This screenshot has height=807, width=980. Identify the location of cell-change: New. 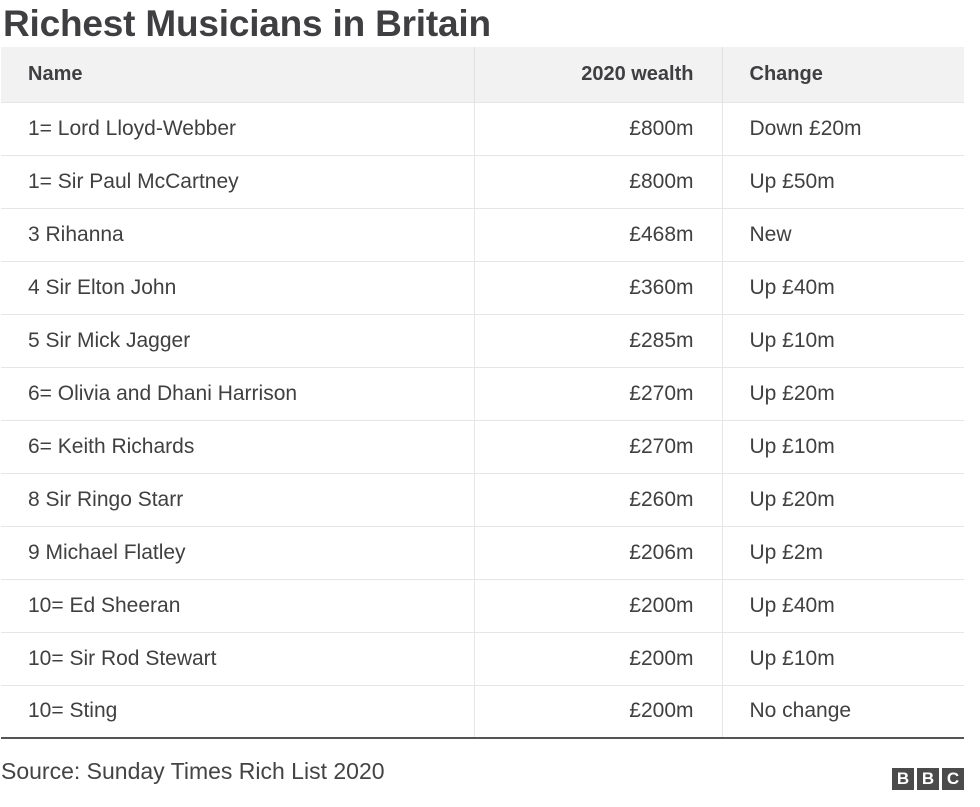
(770, 234).